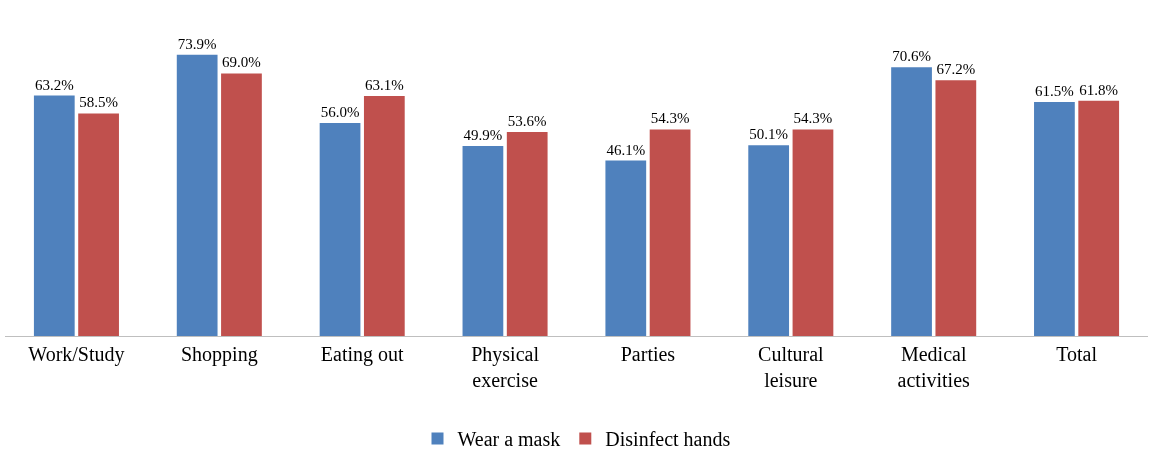 The image size is (1153, 463). Describe the element at coordinates (956, 69) in the screenshot. I see `data-label: 67.2%` at that location.